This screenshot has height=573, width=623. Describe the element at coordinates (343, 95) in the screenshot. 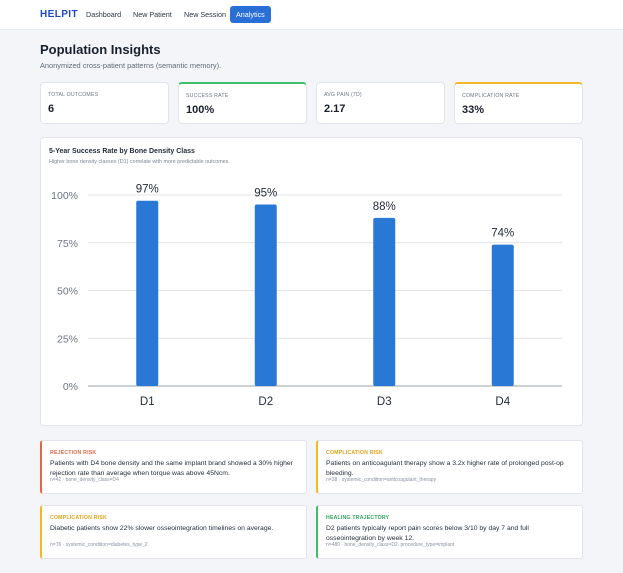

I see `stat-label: AVG PAIN (7D)` at that location.